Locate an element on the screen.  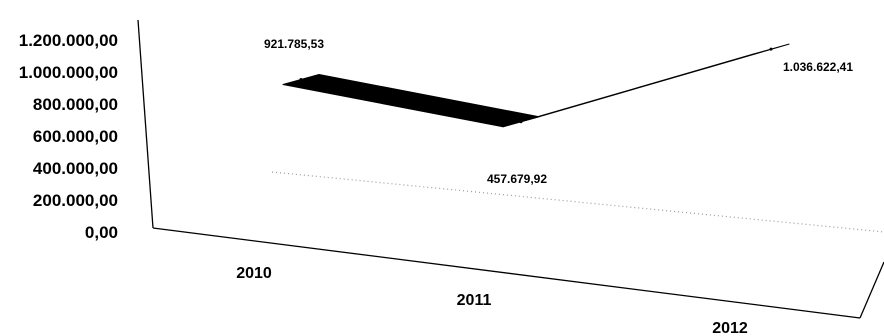
y-tick-label: 0,00 is located at coordinates (101, 232).